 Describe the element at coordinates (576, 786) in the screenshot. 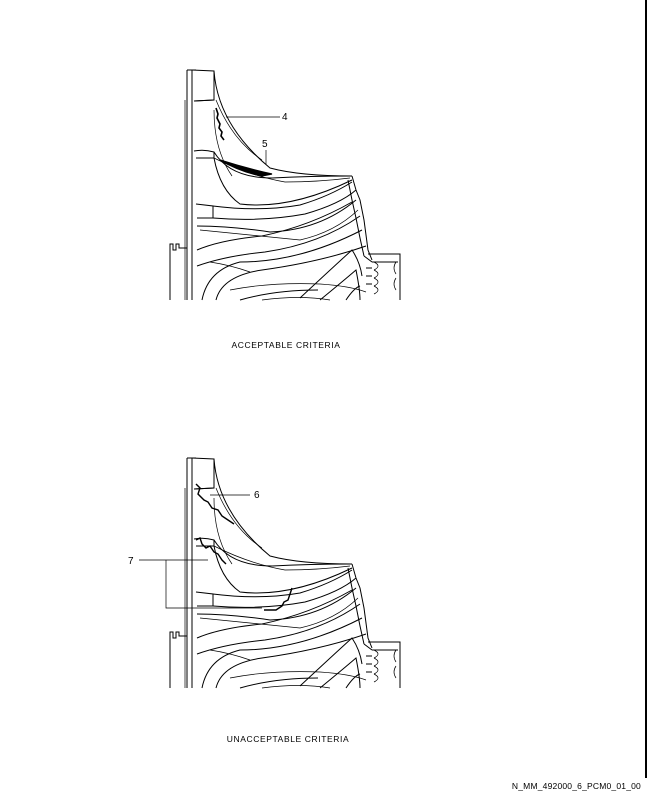

I see `figure-id: N_MM_492000_6_PCM0_01_00` at that location.